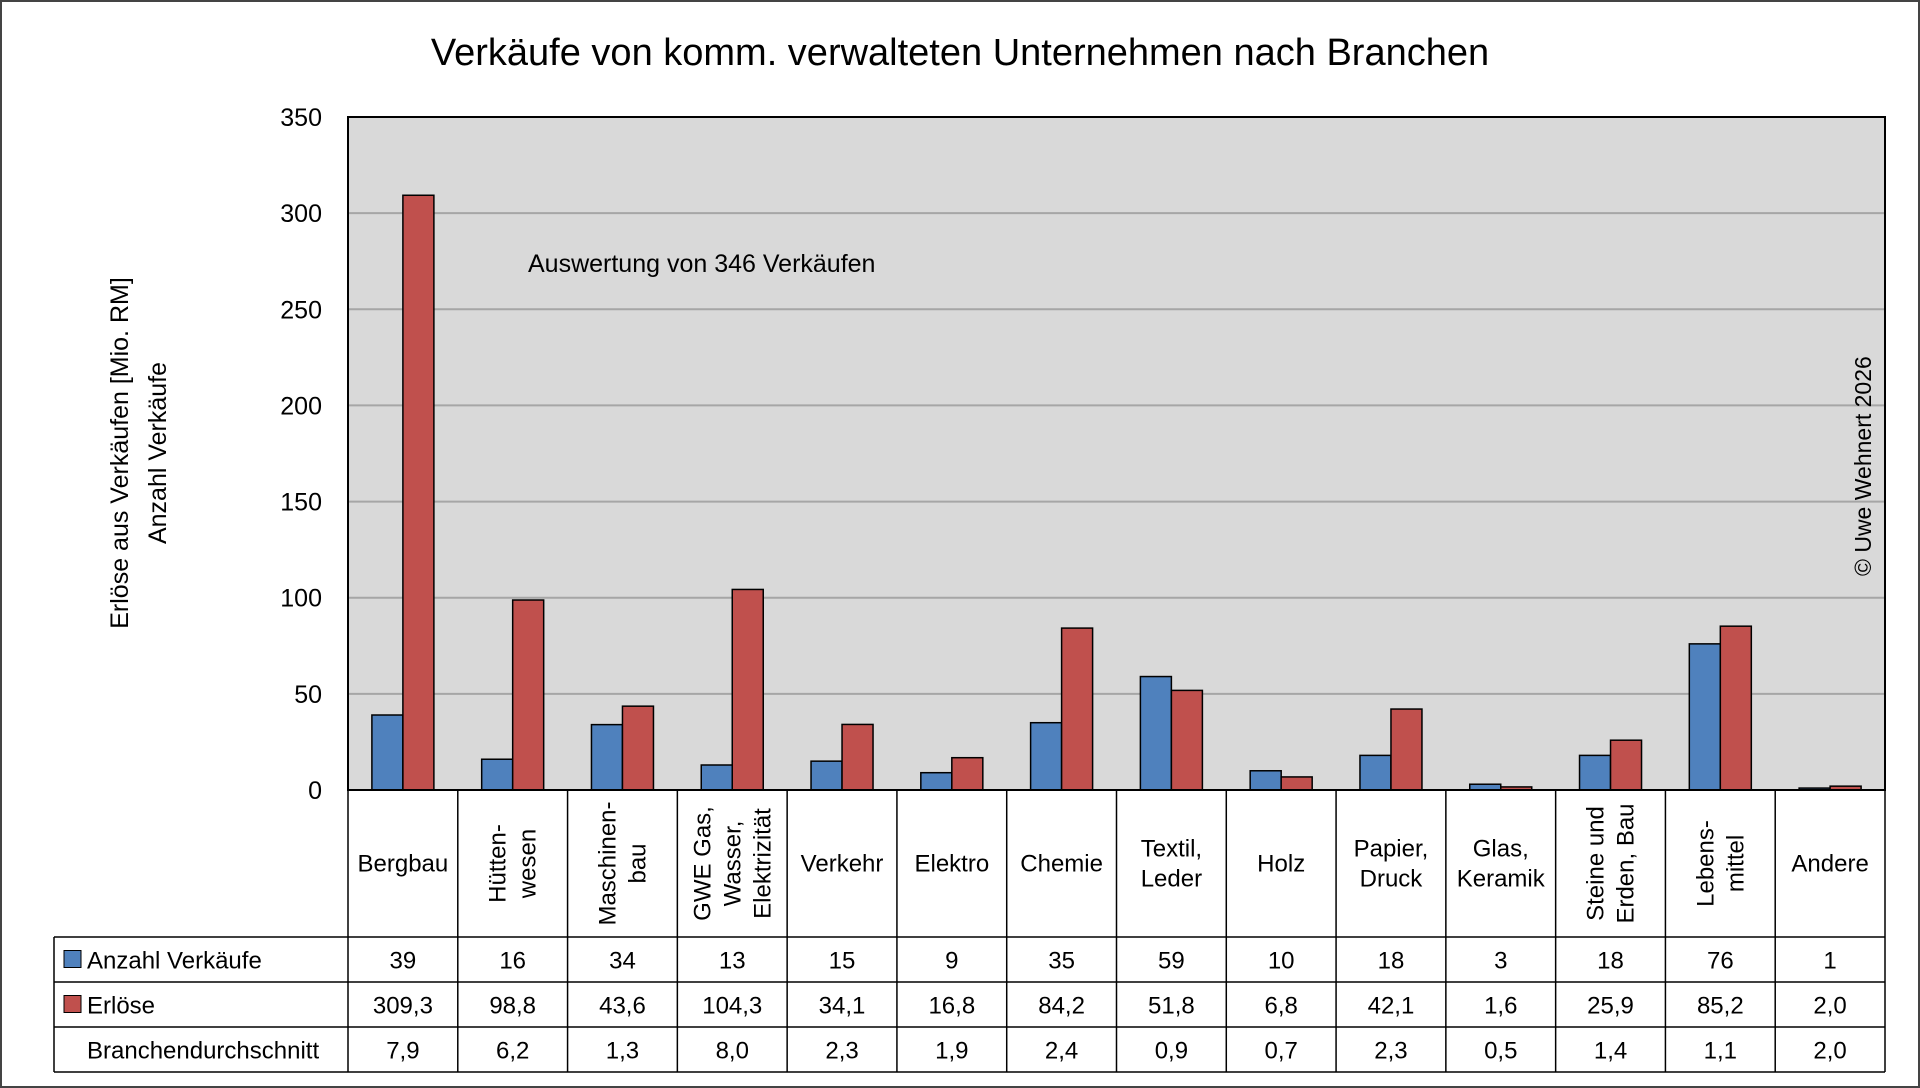 This screenshot has height=1088, width=1920. Describe the element at coordinates (315, 791) in the screenshot. I see `y-tick-label: 0` at that location.